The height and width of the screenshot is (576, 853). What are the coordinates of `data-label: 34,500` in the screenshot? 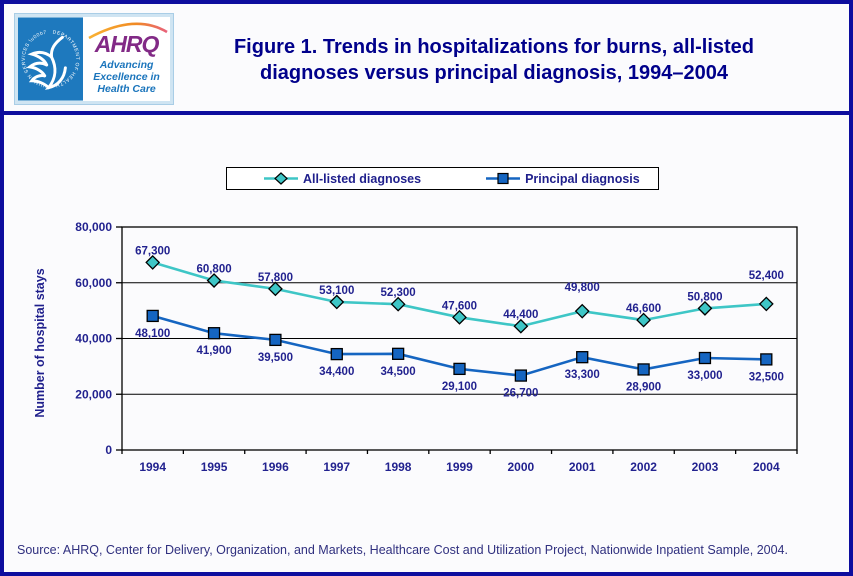 It's located at (398, 372).